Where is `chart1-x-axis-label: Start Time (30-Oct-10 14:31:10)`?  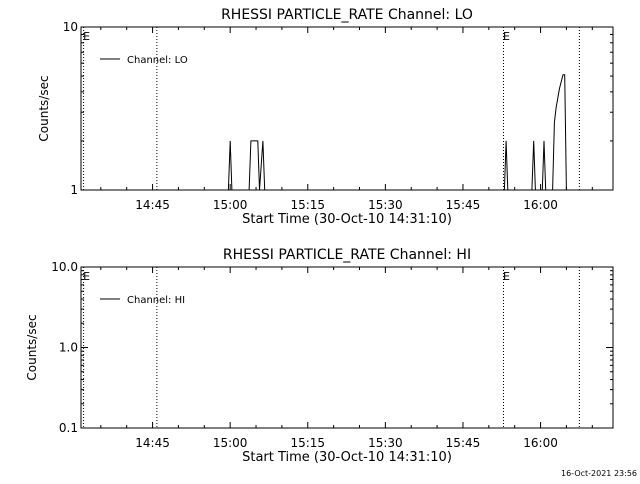 chart1-x-axis-label: Start Time (30-Oct-10 14:31:10) is located at coordinates (347, 219).